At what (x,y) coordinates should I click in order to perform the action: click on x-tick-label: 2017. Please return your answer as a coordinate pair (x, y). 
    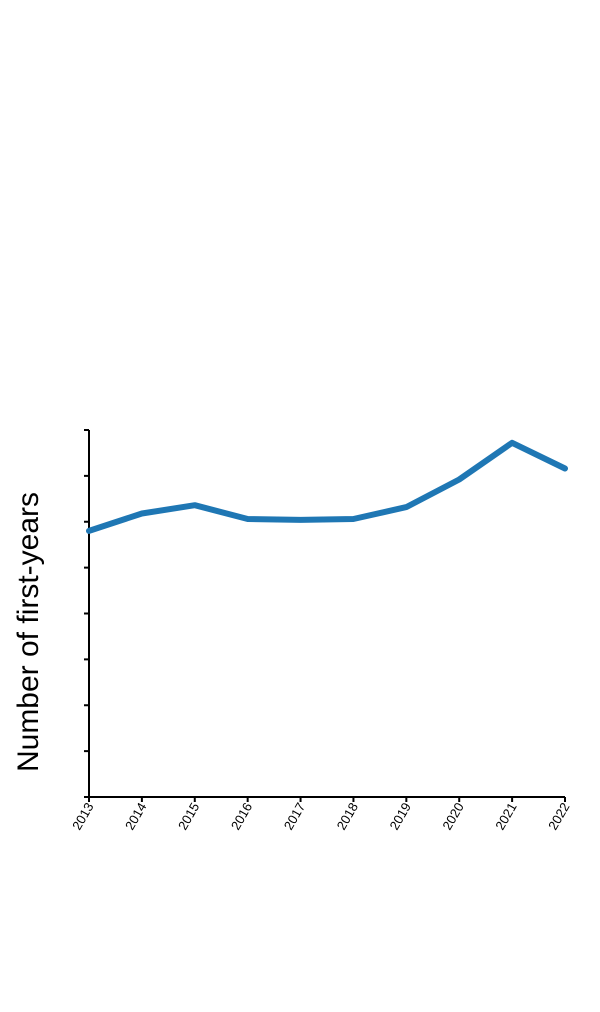
    Looking at the image, I should click on (294, 816).